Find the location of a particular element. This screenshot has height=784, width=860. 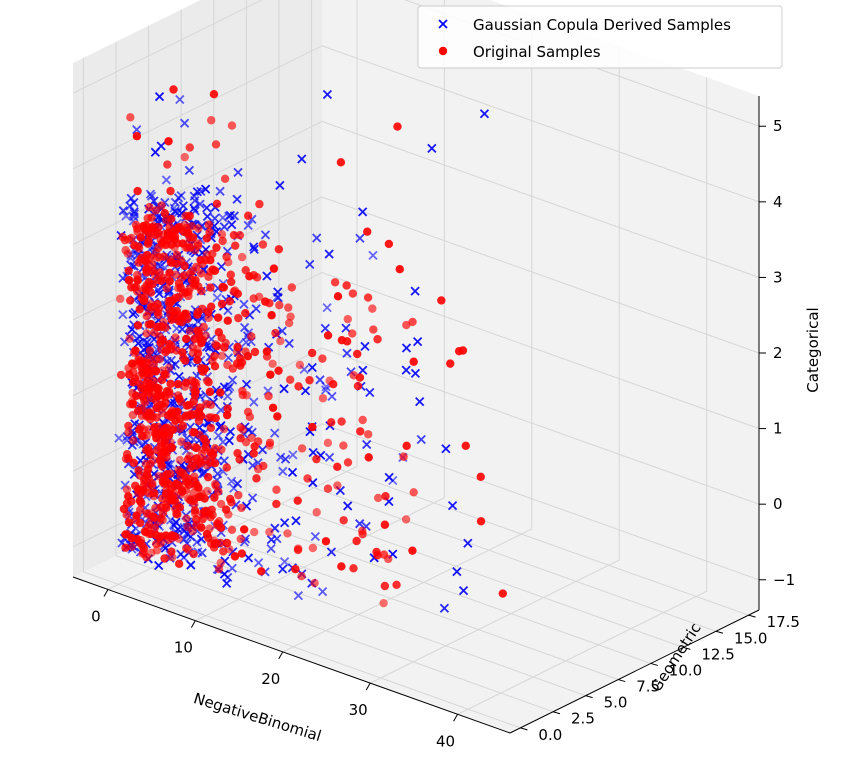

z-tick-label: 2 is located at coordinates (778, 353).